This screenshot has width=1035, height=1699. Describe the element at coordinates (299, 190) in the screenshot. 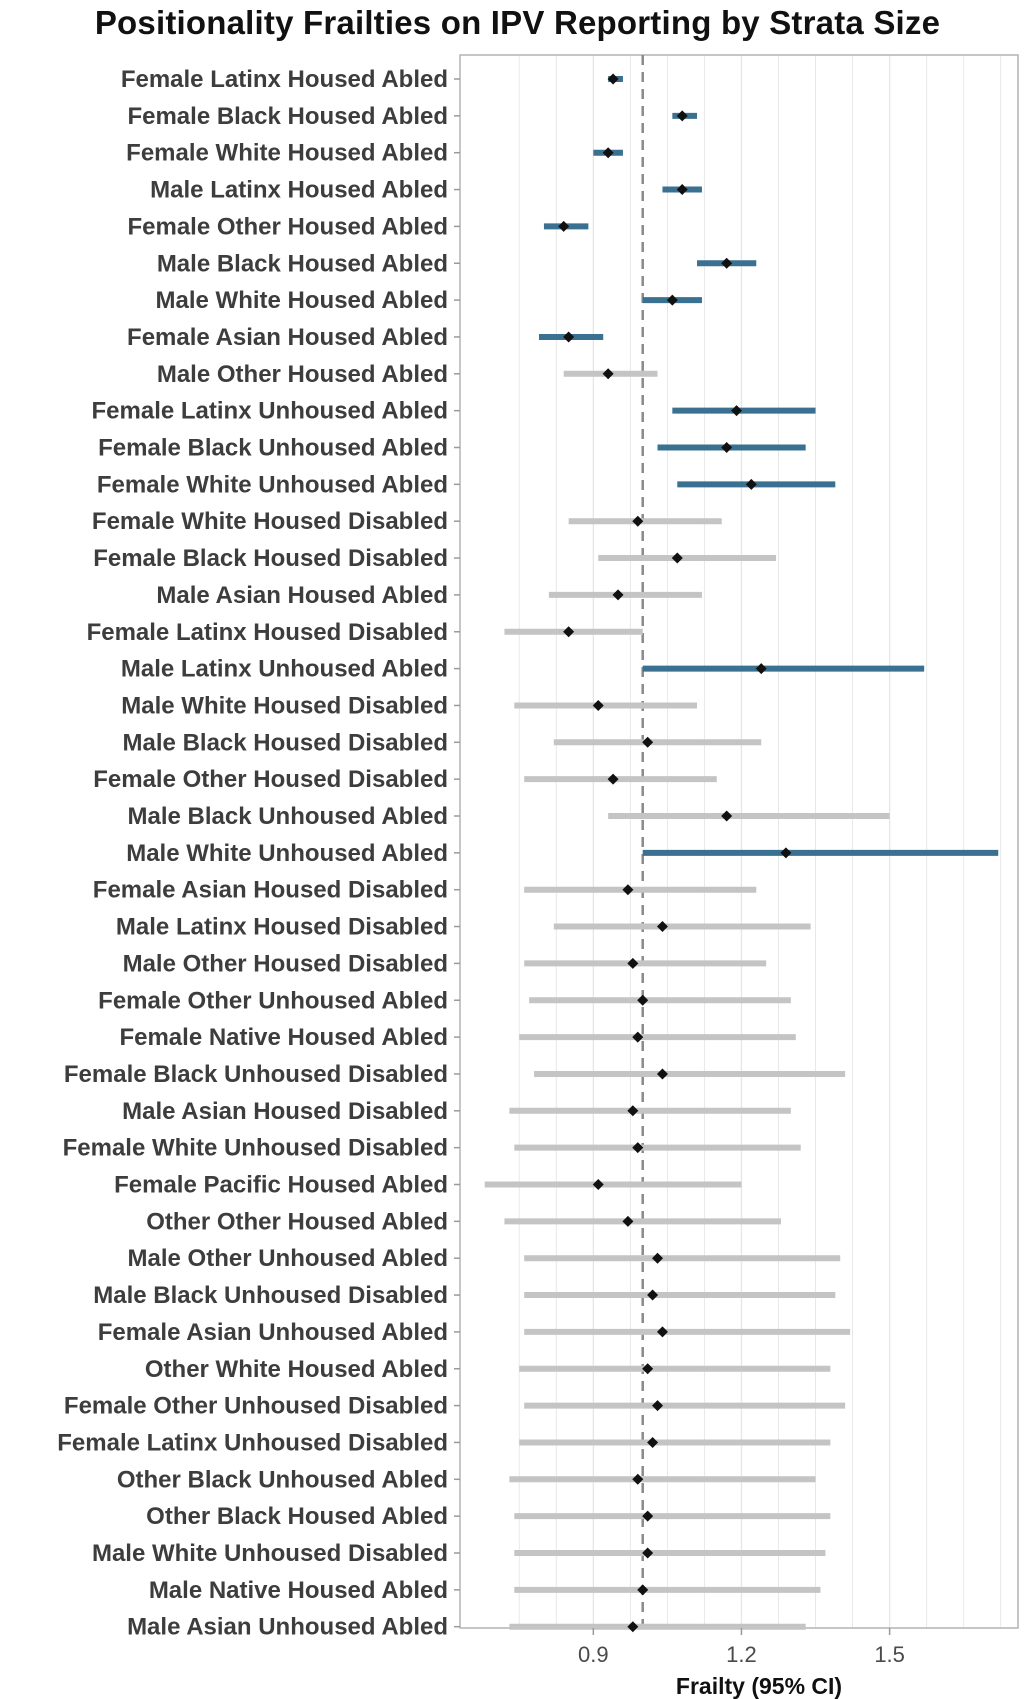

I see `category-label: Male Latinx Housed Abled` at that location.